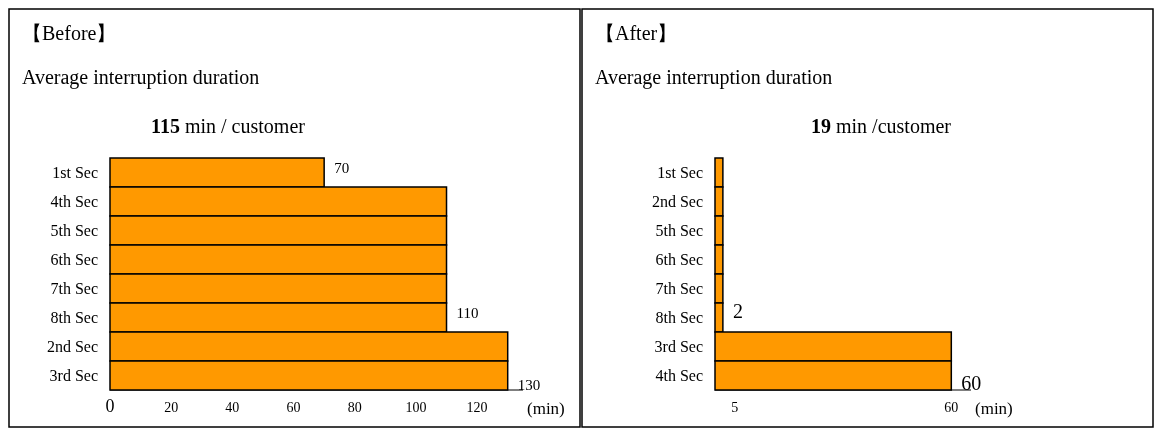  What do you see at coordinates (110, 406) in the screenshot?
I see `x-tick-label: 0` at bounding box center [110, 406].